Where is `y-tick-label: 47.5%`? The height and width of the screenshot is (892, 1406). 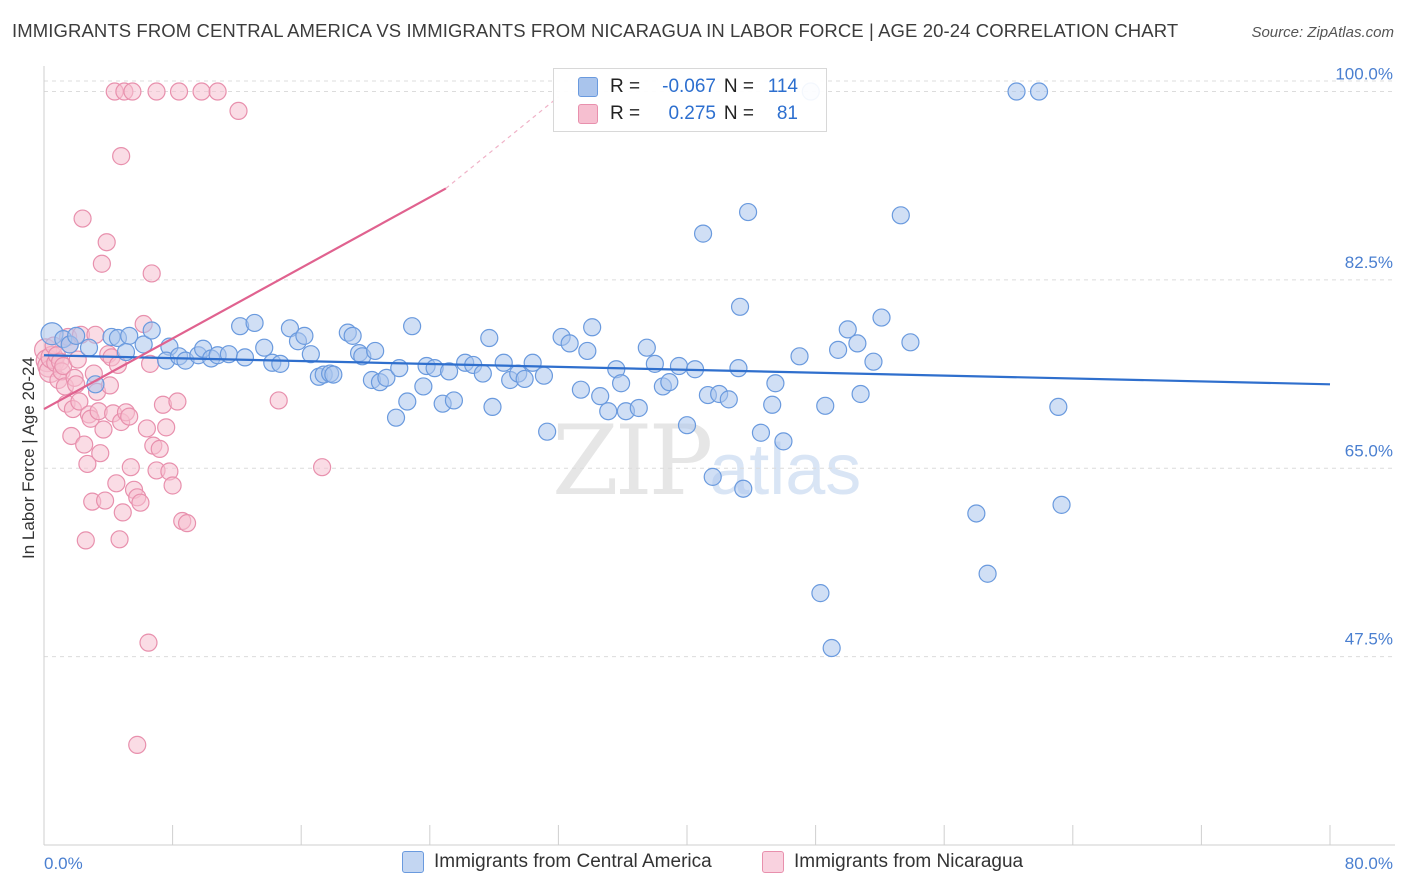
y-tick-label: 47.5% is located at coordinates (1369, 639).